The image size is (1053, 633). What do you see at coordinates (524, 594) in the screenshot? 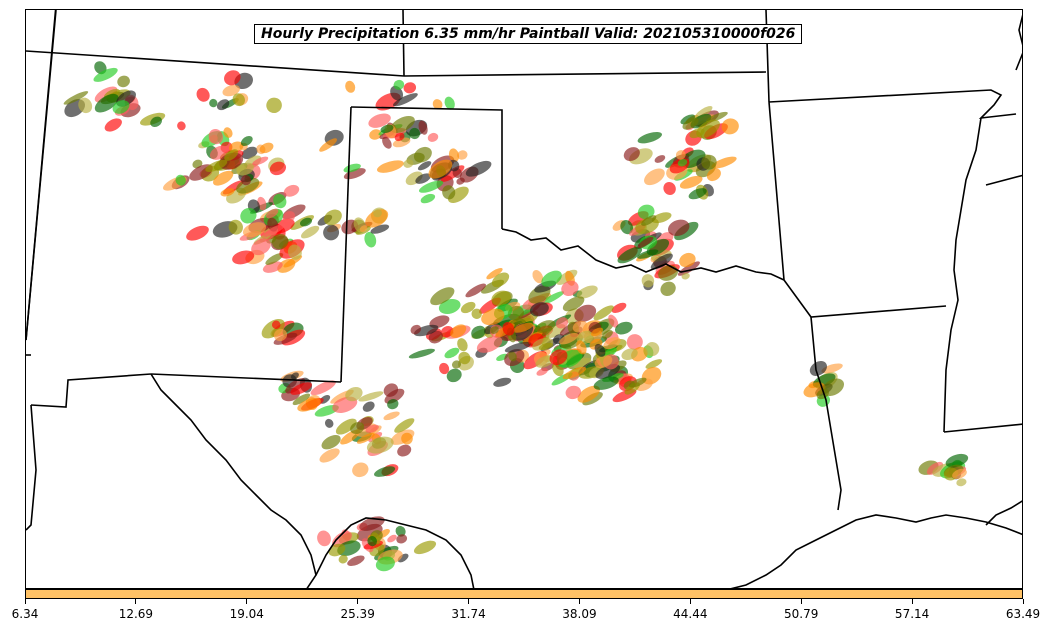
I see `colorbar` at bounding box center [524, 594].